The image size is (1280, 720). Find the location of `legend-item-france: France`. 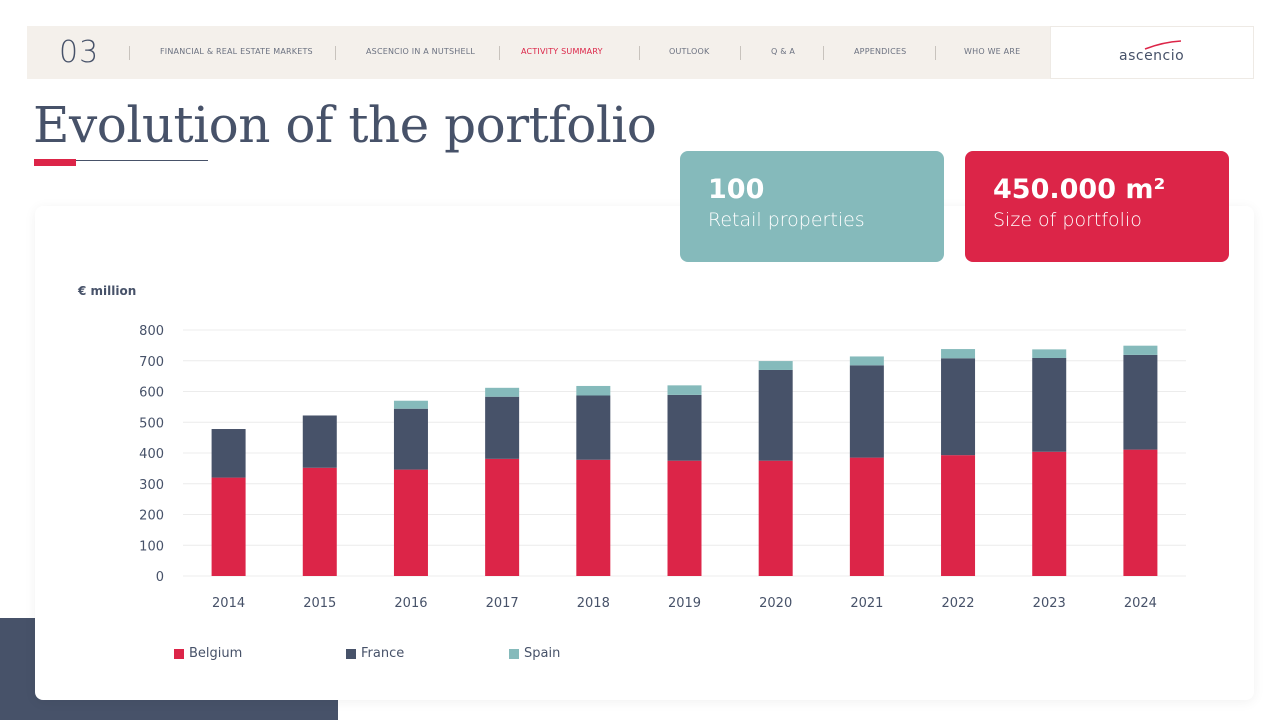

legend-item-france: France is located at coordinates (375, 653).